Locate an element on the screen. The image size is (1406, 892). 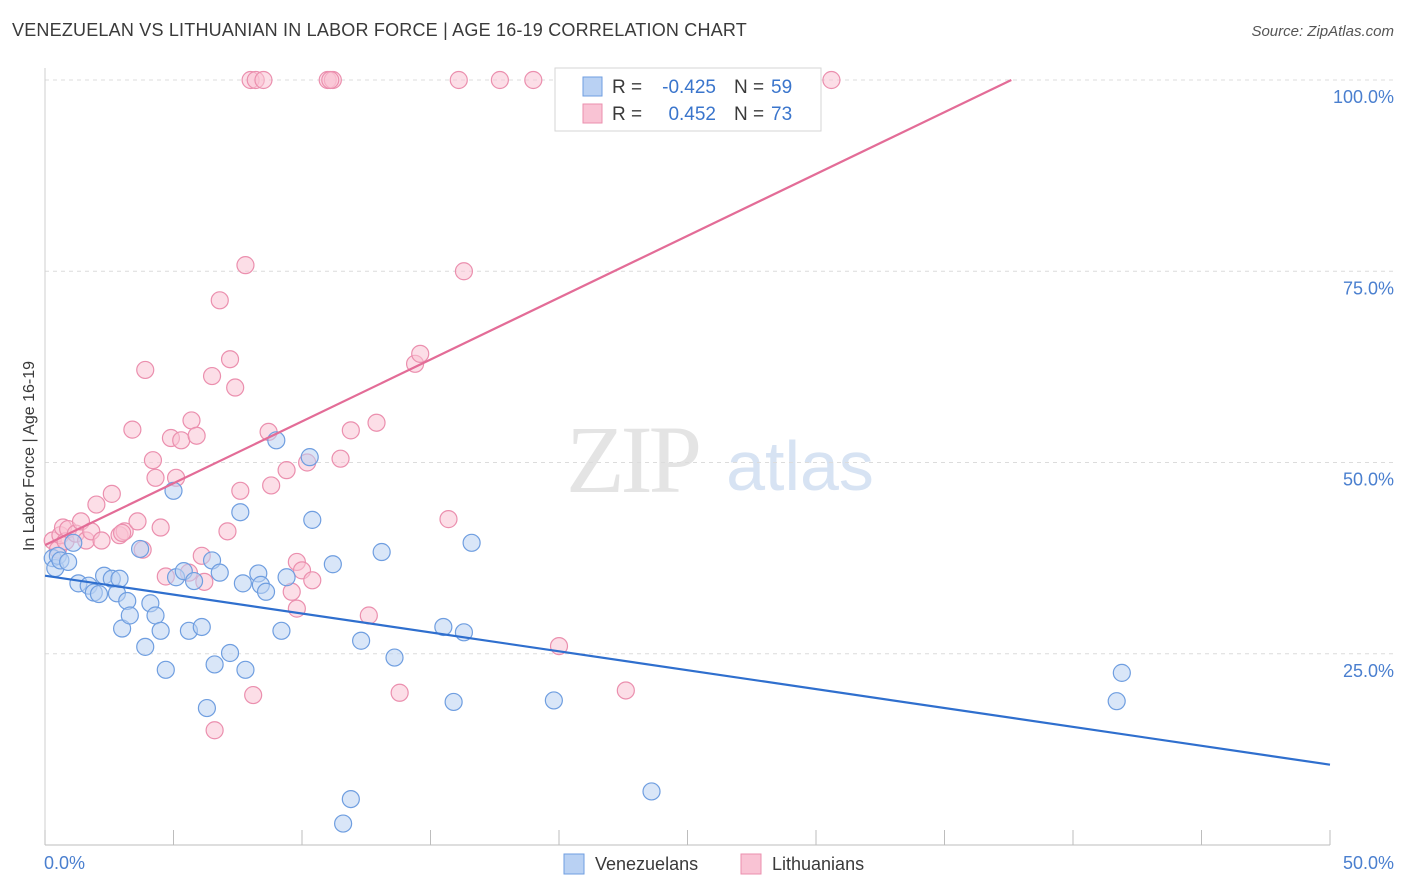
stats-legend: R = -0.425 N = 59 R = 0.452 N = 73 is located at coordinates (688, 99).